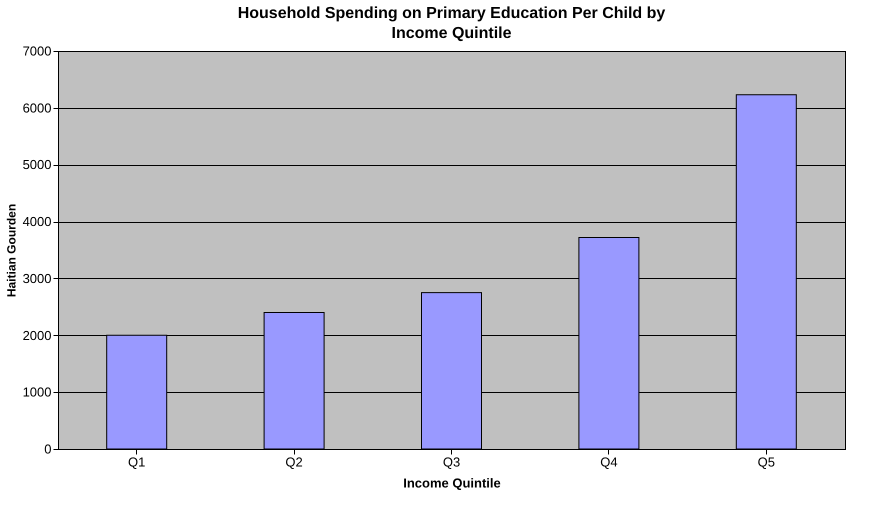 This screenshot has height=512, width=870. Describe the element at coordinates (37, 164) in the screenshot. I see `y-tick-label: 5000` at that location.